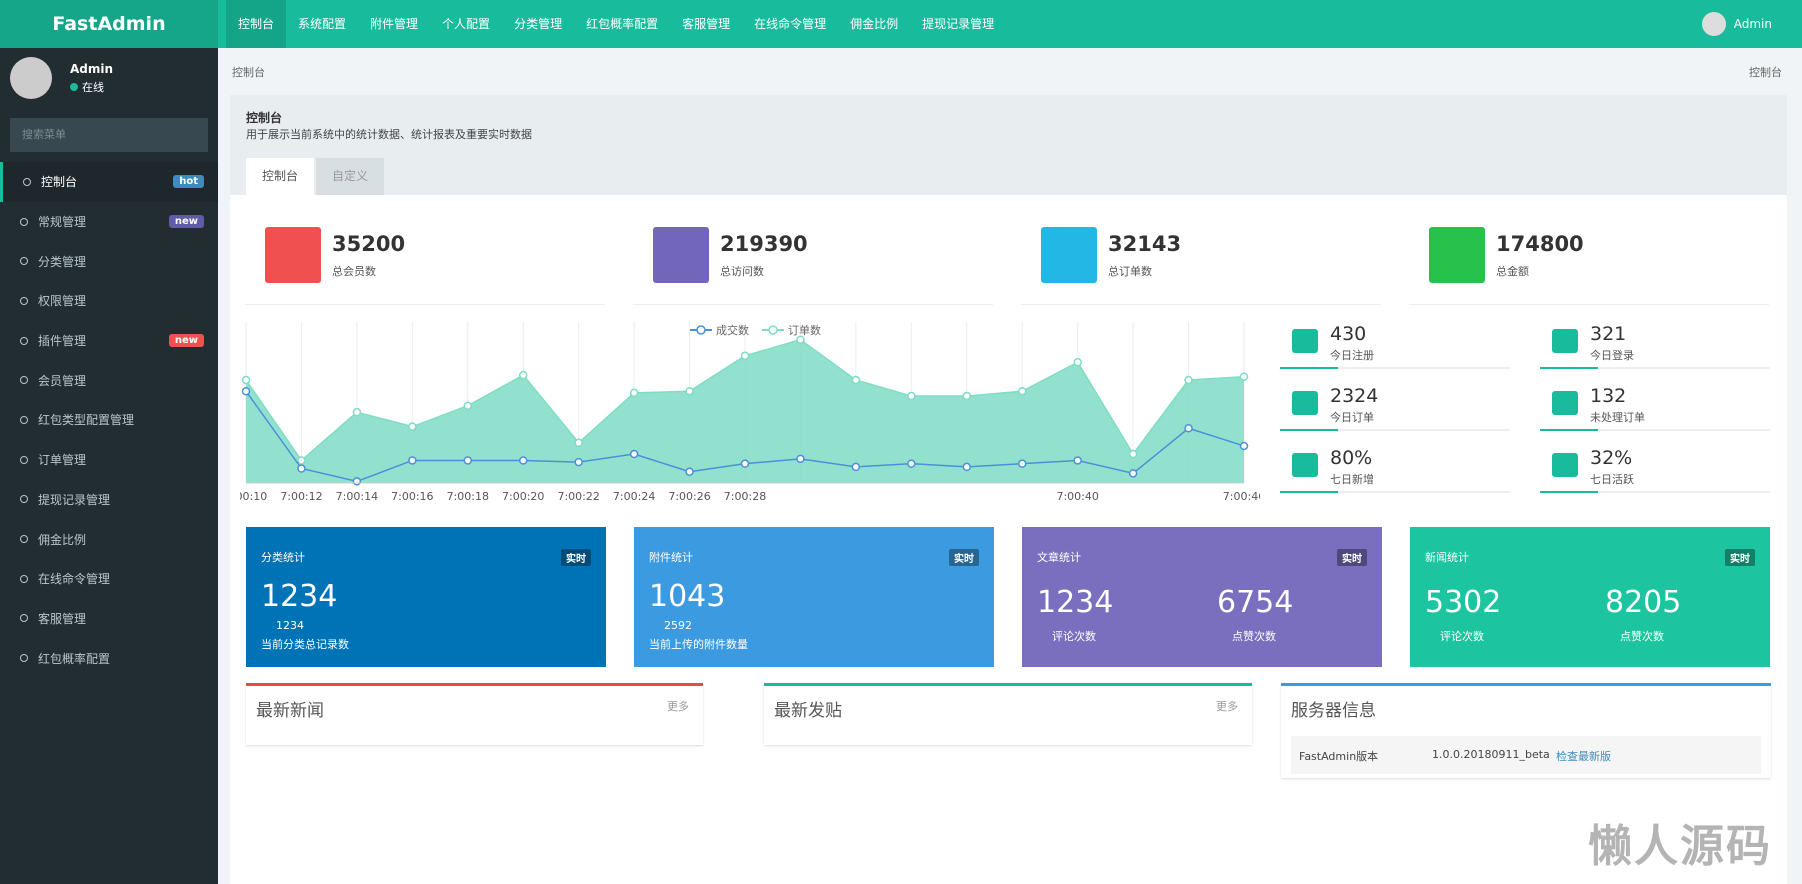 The width and height of the screenshot is (1802, 884). Describe the element at coordinates (62, 618) in the screenshot. I see `menu-label: 客服管理` at that location.